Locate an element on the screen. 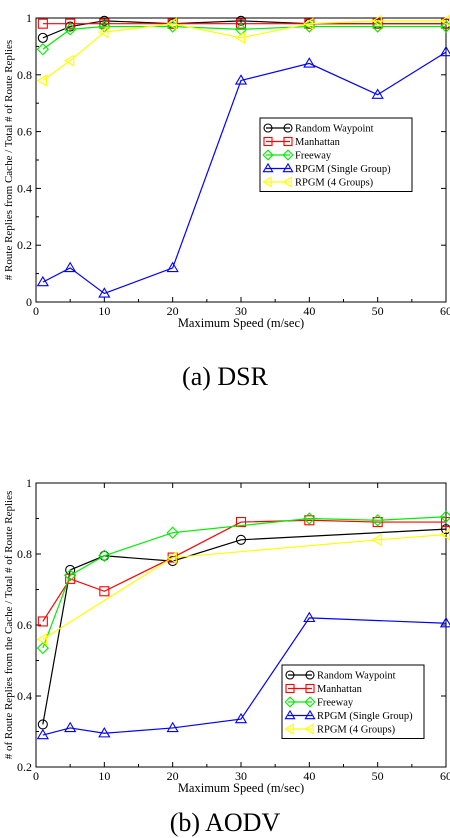 This screenshot has height=838, width=450. y-tick-label: 0 is located at coordinates (29, 302).